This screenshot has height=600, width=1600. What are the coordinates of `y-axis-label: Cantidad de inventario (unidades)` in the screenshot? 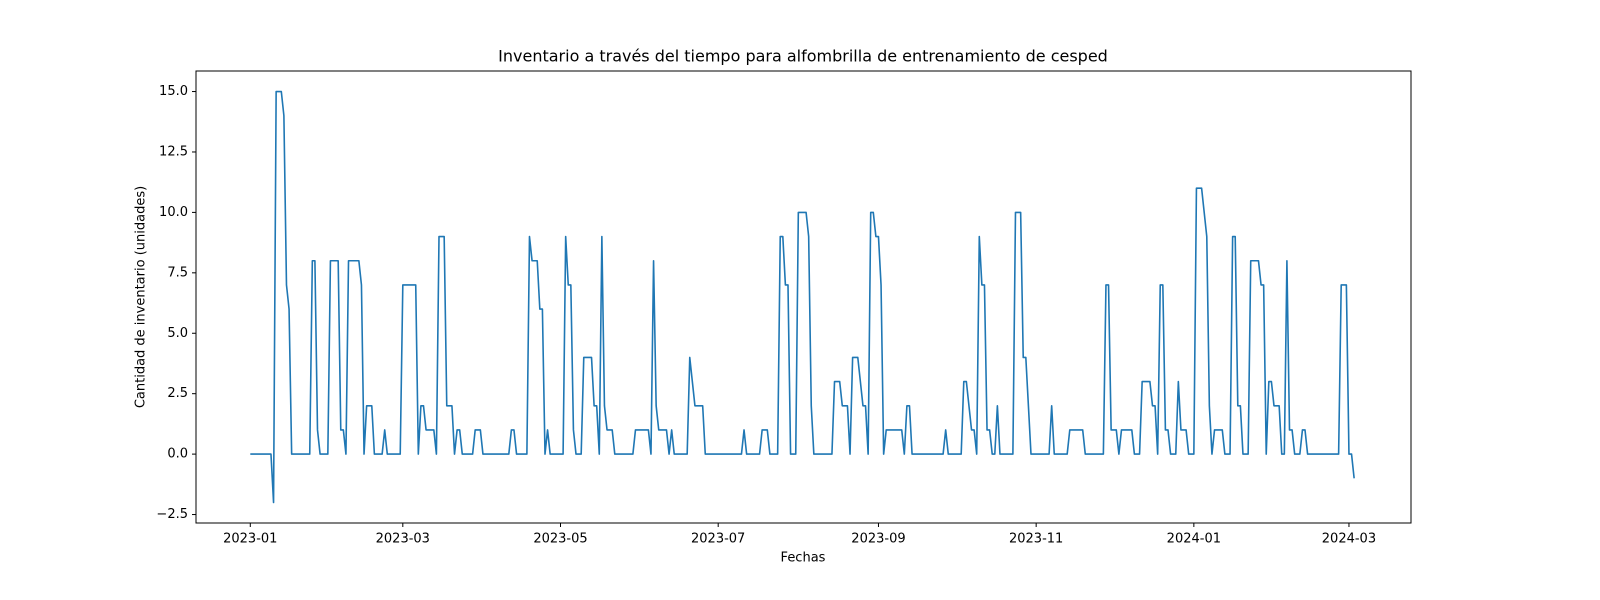 It's located at (141, 297).